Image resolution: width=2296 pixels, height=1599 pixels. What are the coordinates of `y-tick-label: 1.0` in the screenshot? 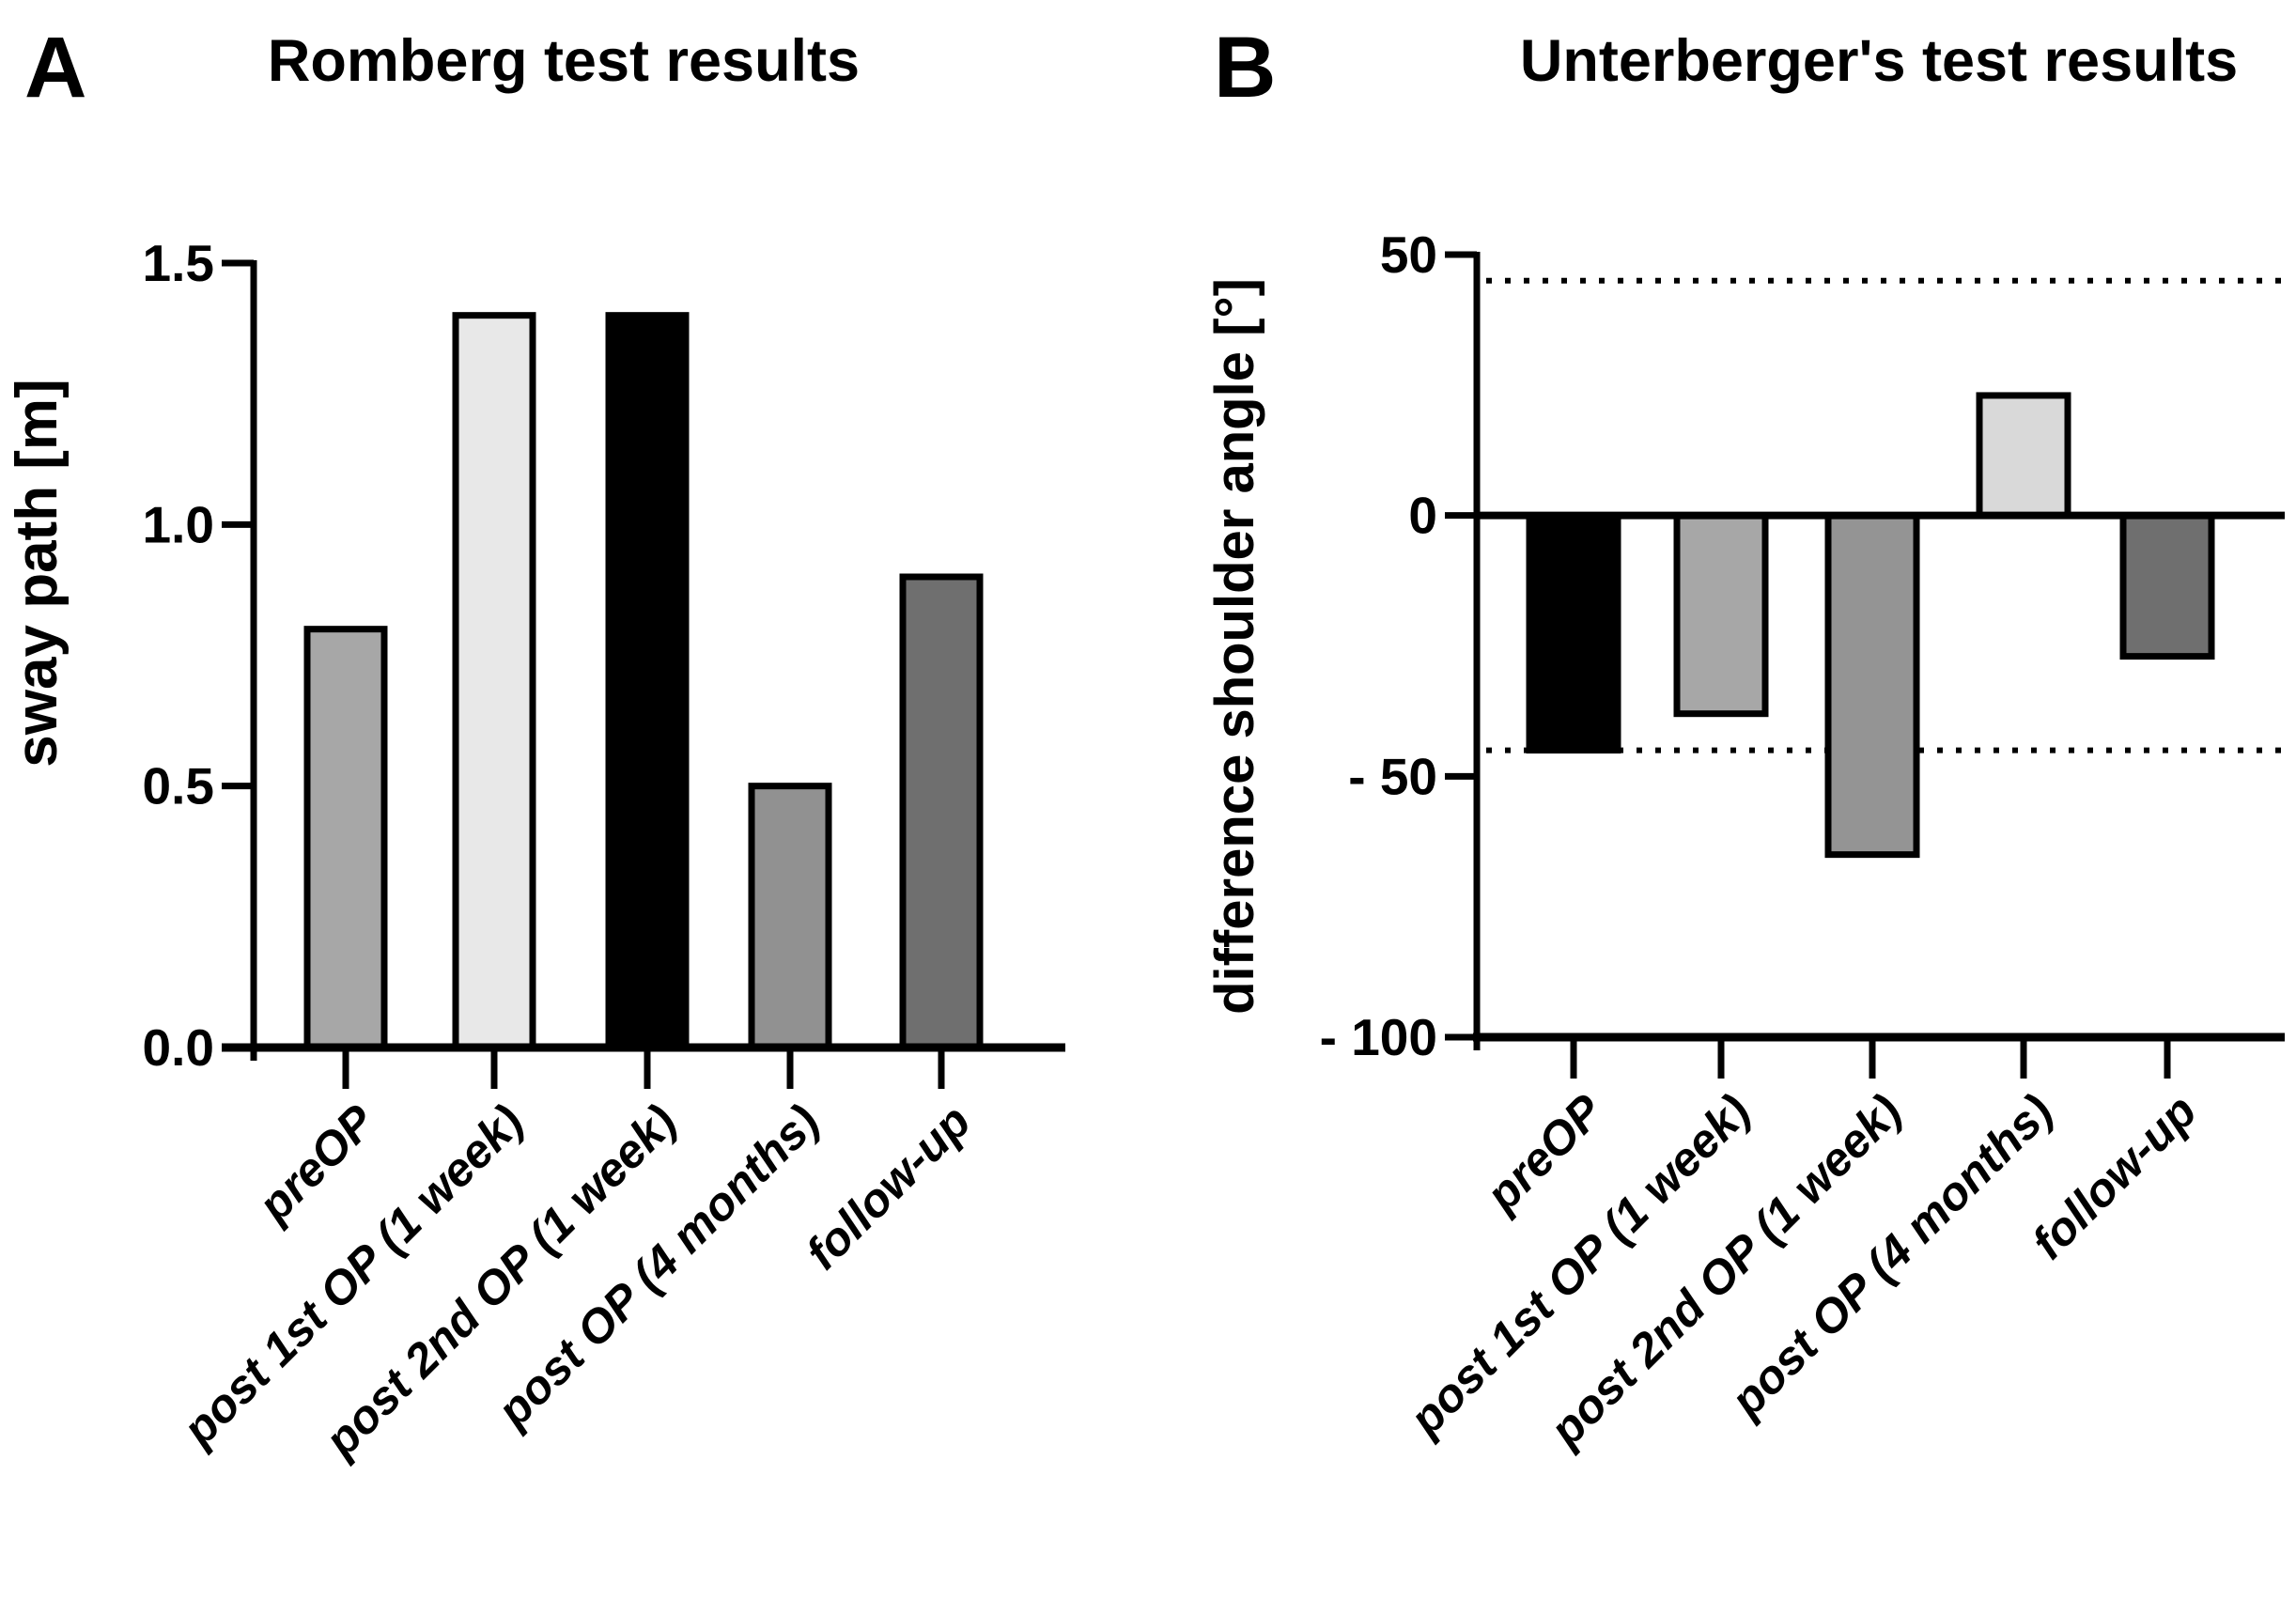 It's located at (178, 524).